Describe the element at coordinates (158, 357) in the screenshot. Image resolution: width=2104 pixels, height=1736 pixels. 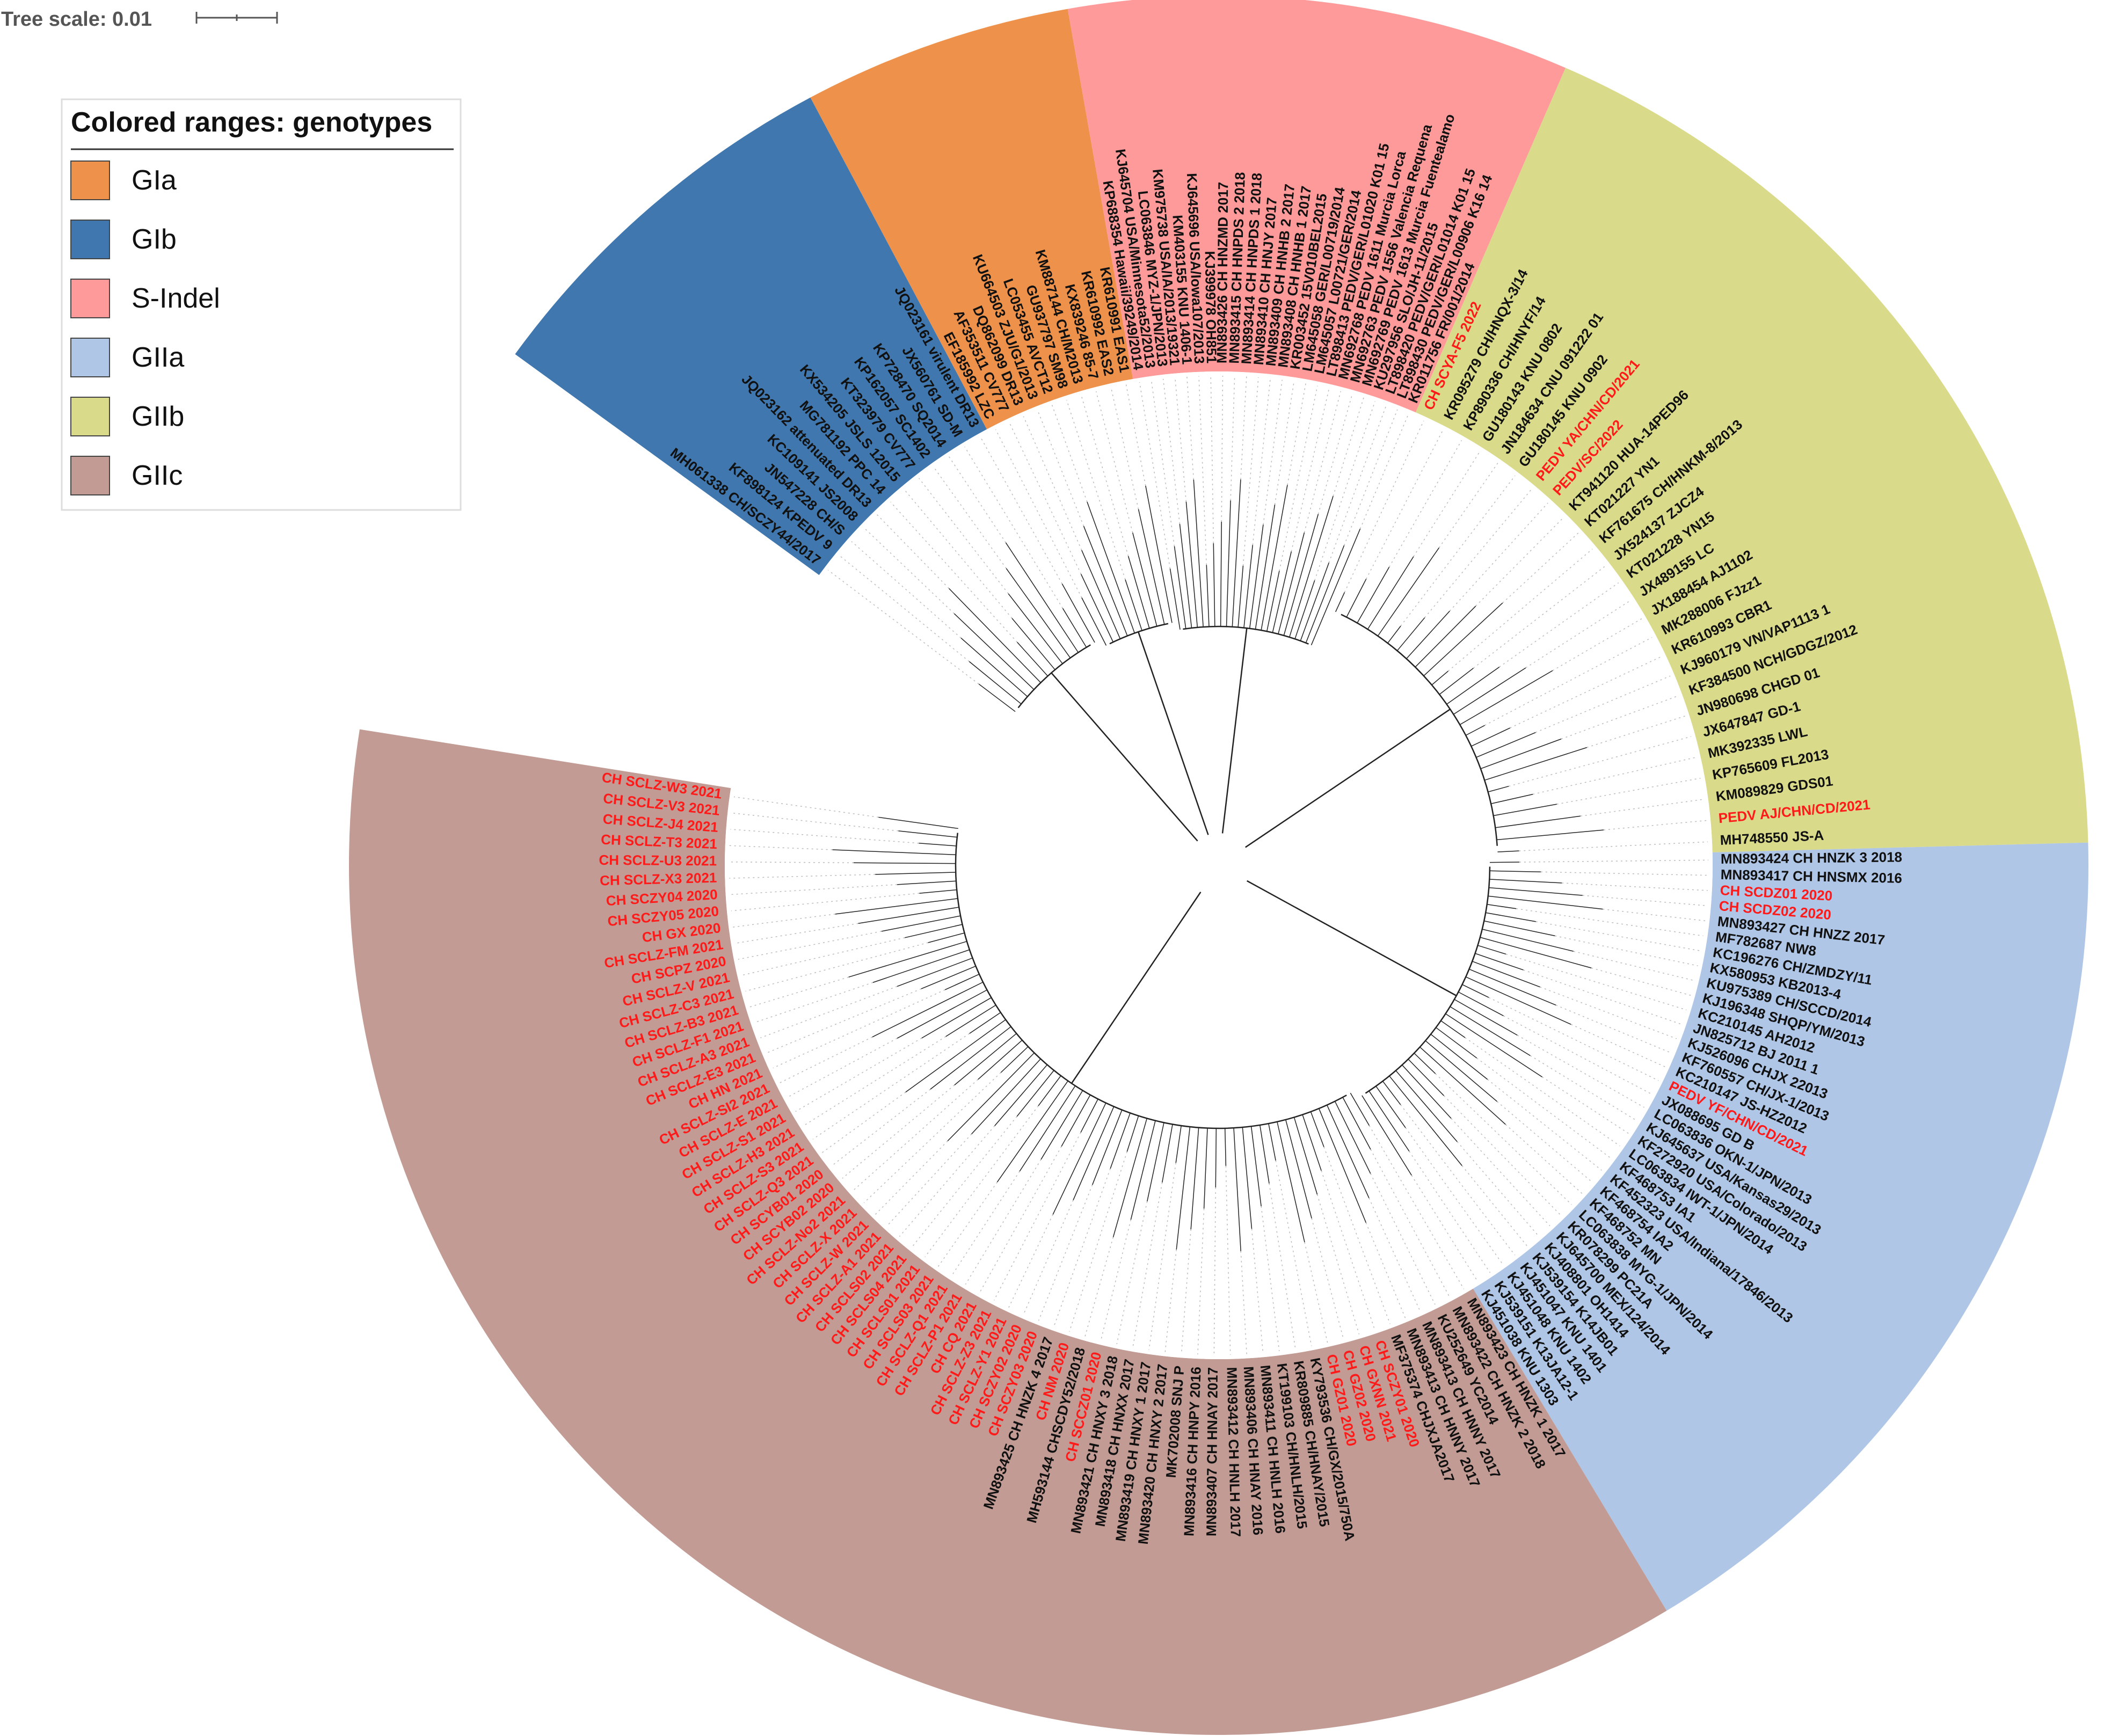
I see `legend-label: GIIa` at that location.